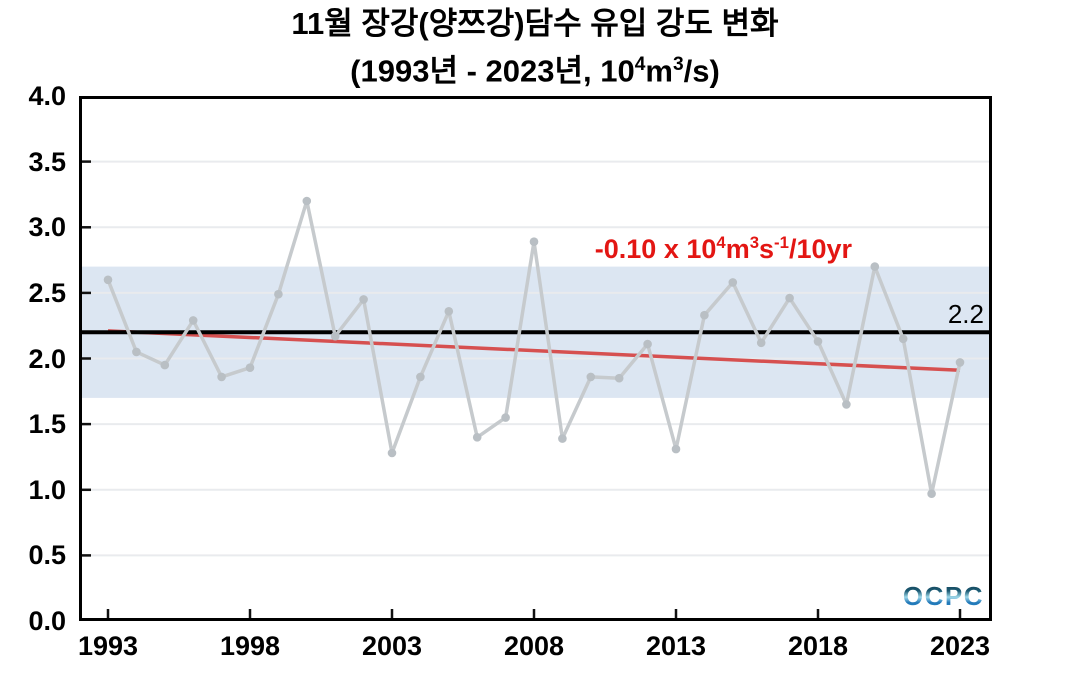 Image resolution: width=1070 pixels, height=700 pixels. I want to click on x-axis-tick-label: 2013, so click(676, 646).